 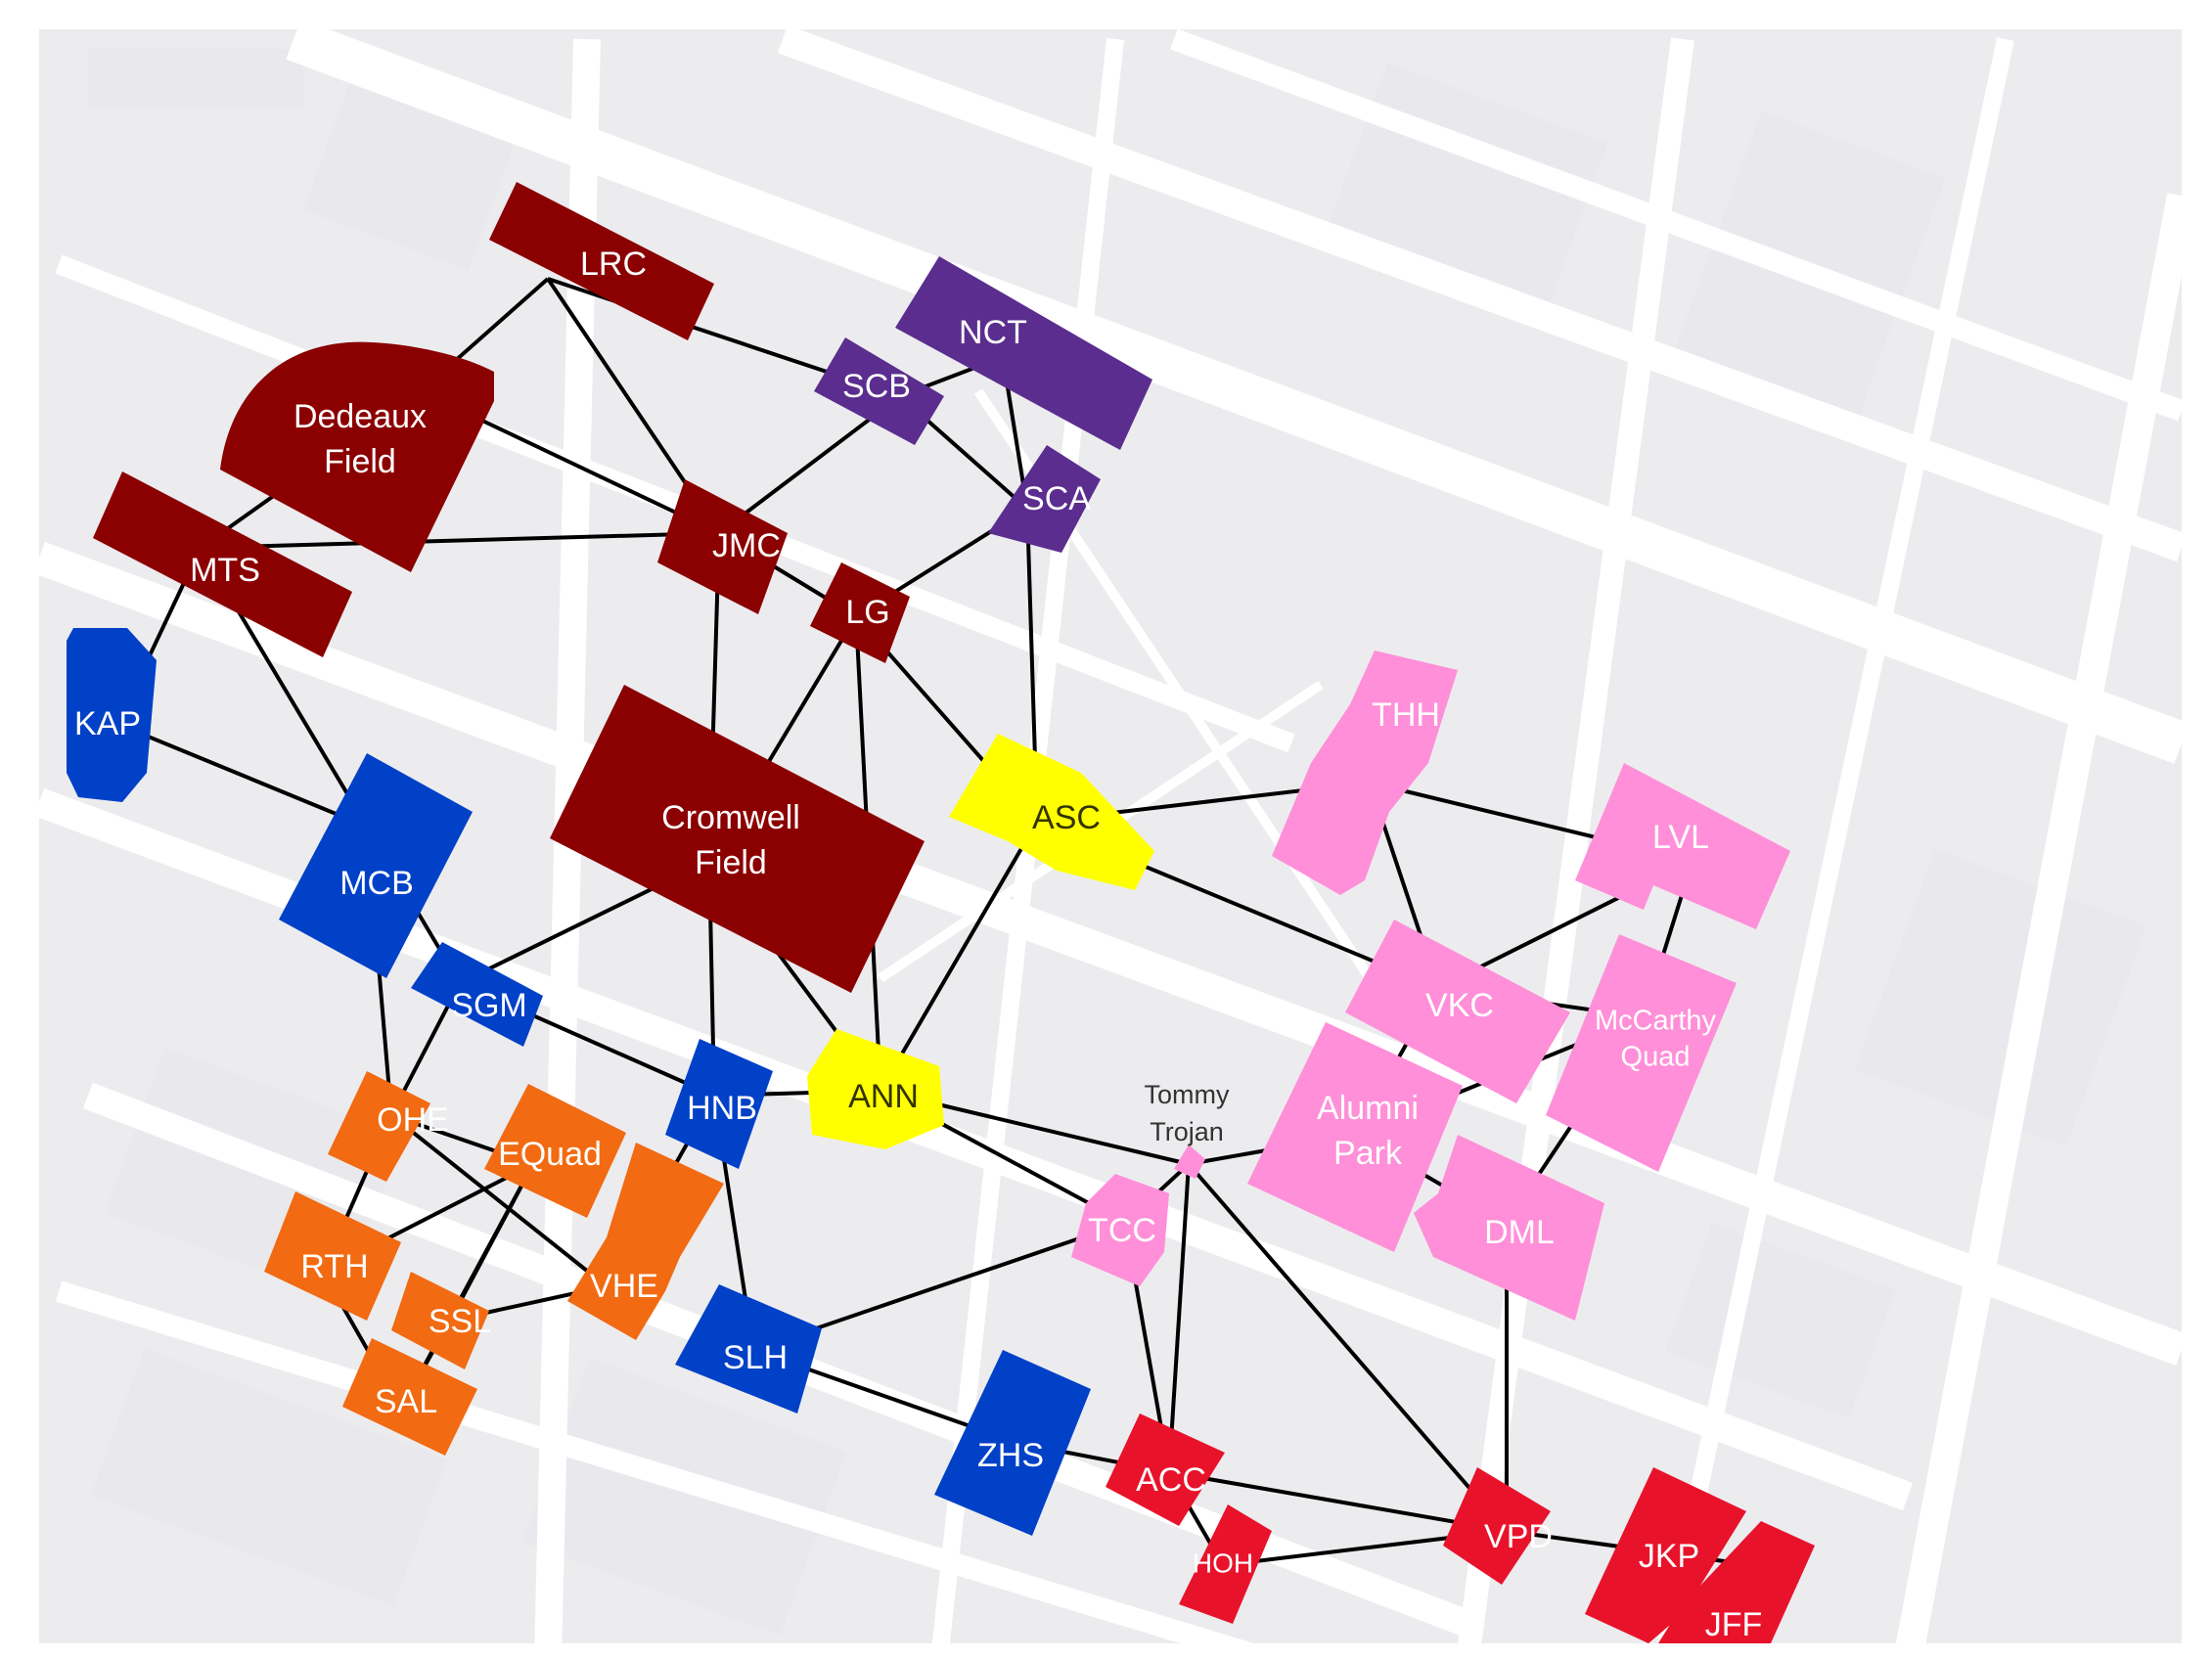 I want to click on label-MCQ-line2: Quad, so click(x=1656, y=1057).